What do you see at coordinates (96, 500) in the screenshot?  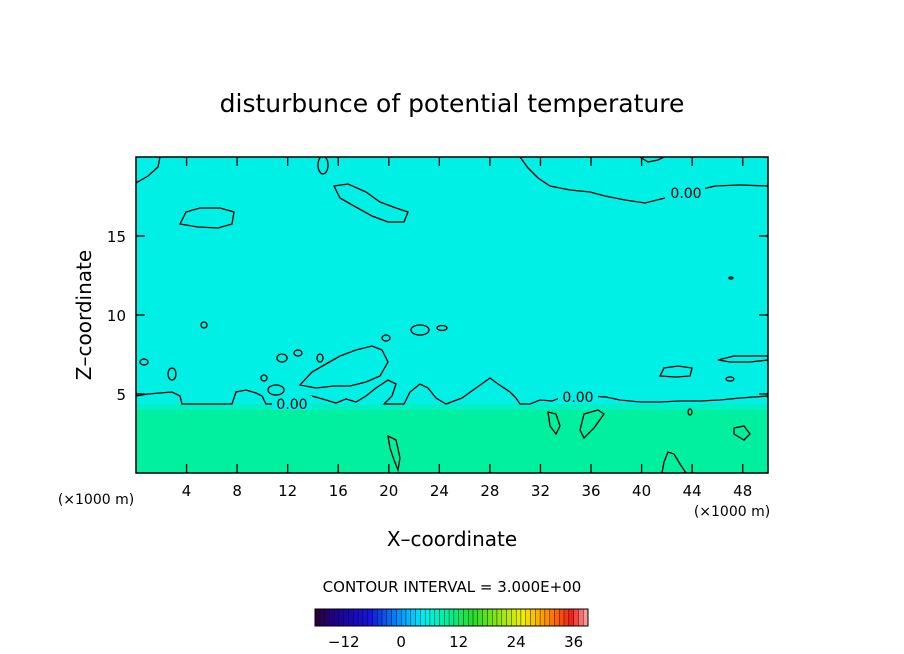 I see `x-axis-unit-left: (×1000 m)` at bounding box center [96, 500].